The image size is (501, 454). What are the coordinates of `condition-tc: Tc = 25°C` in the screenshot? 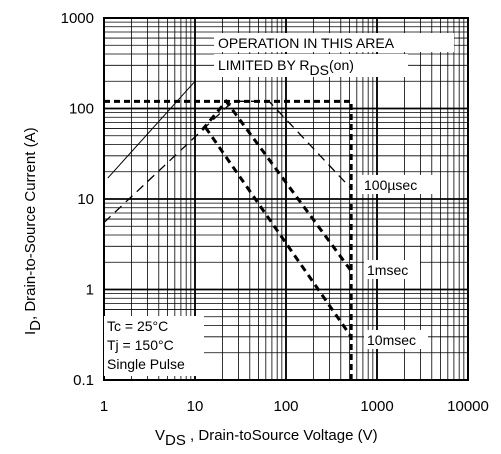 It's located at (137, 326).